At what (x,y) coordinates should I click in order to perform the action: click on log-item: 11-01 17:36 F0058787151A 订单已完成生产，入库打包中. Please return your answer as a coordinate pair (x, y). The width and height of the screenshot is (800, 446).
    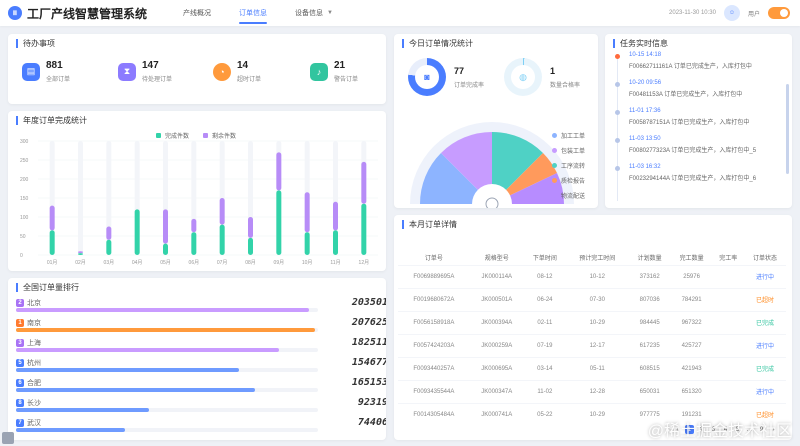
    Looking at the image, I should click on (682, 117).